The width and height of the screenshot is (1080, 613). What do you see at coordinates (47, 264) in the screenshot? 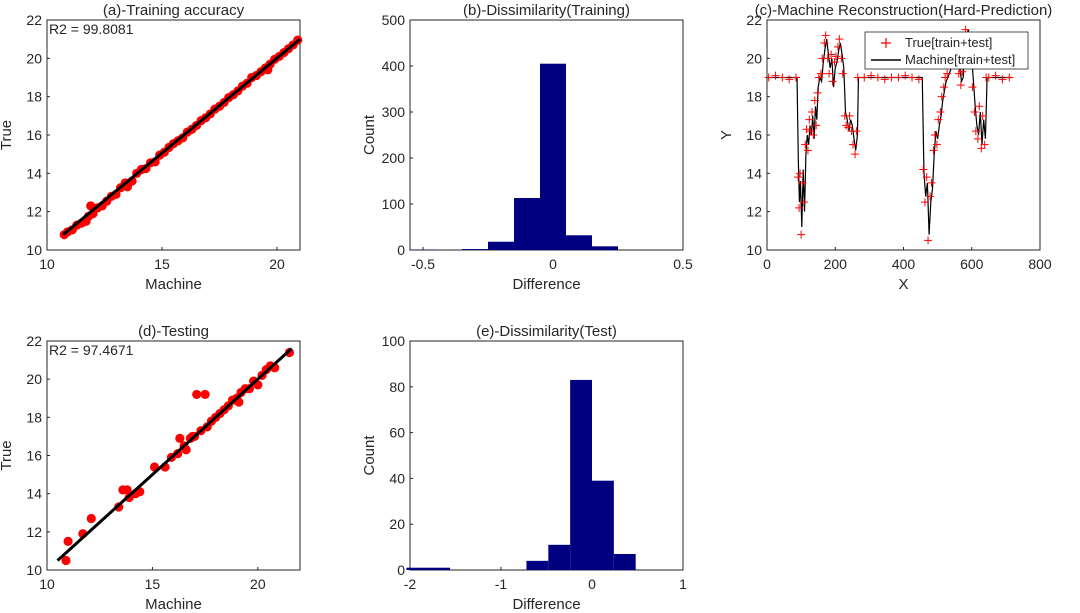
I see `x-tick-label: 10` at bounding box center [47, 264].